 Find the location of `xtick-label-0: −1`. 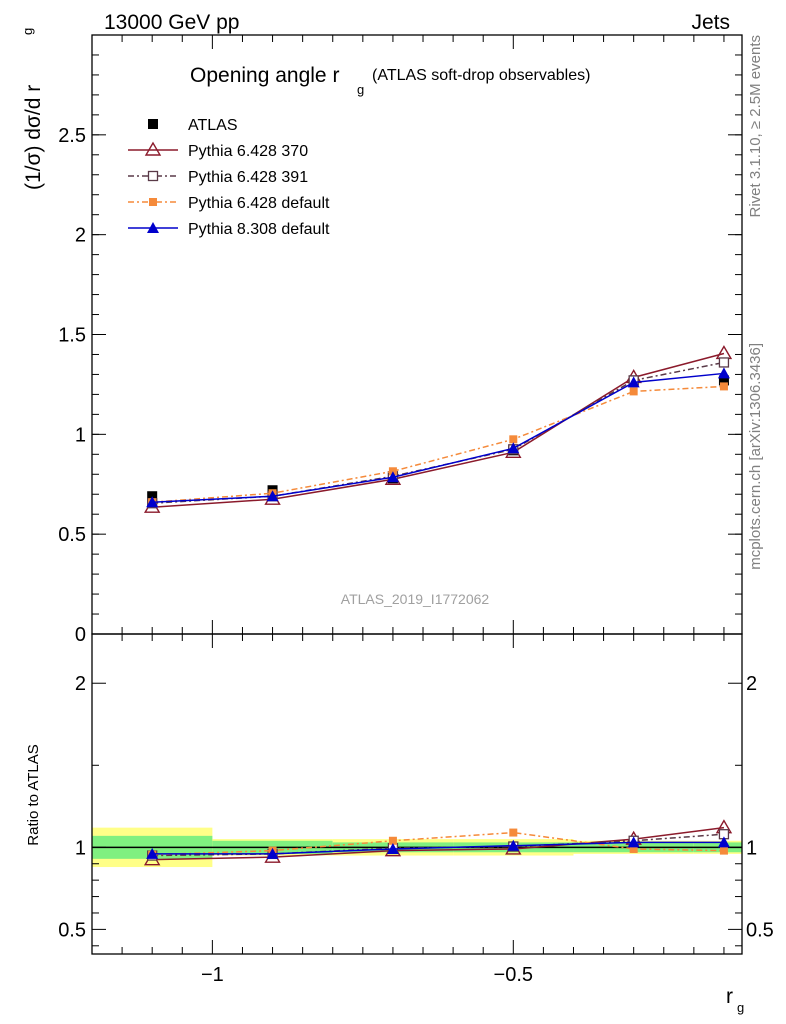

xtick-label-0: −1 is located at coordinates (212, 975).